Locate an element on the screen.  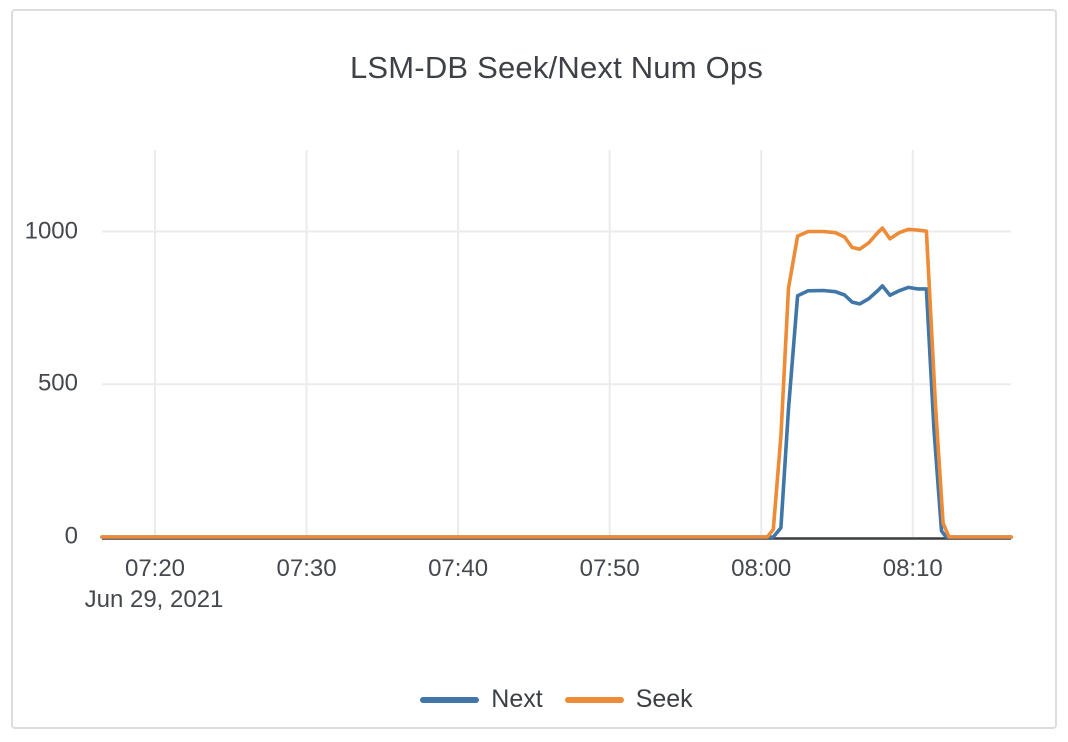
y-tick-label: 1000 is located at coordinates (51, 230).